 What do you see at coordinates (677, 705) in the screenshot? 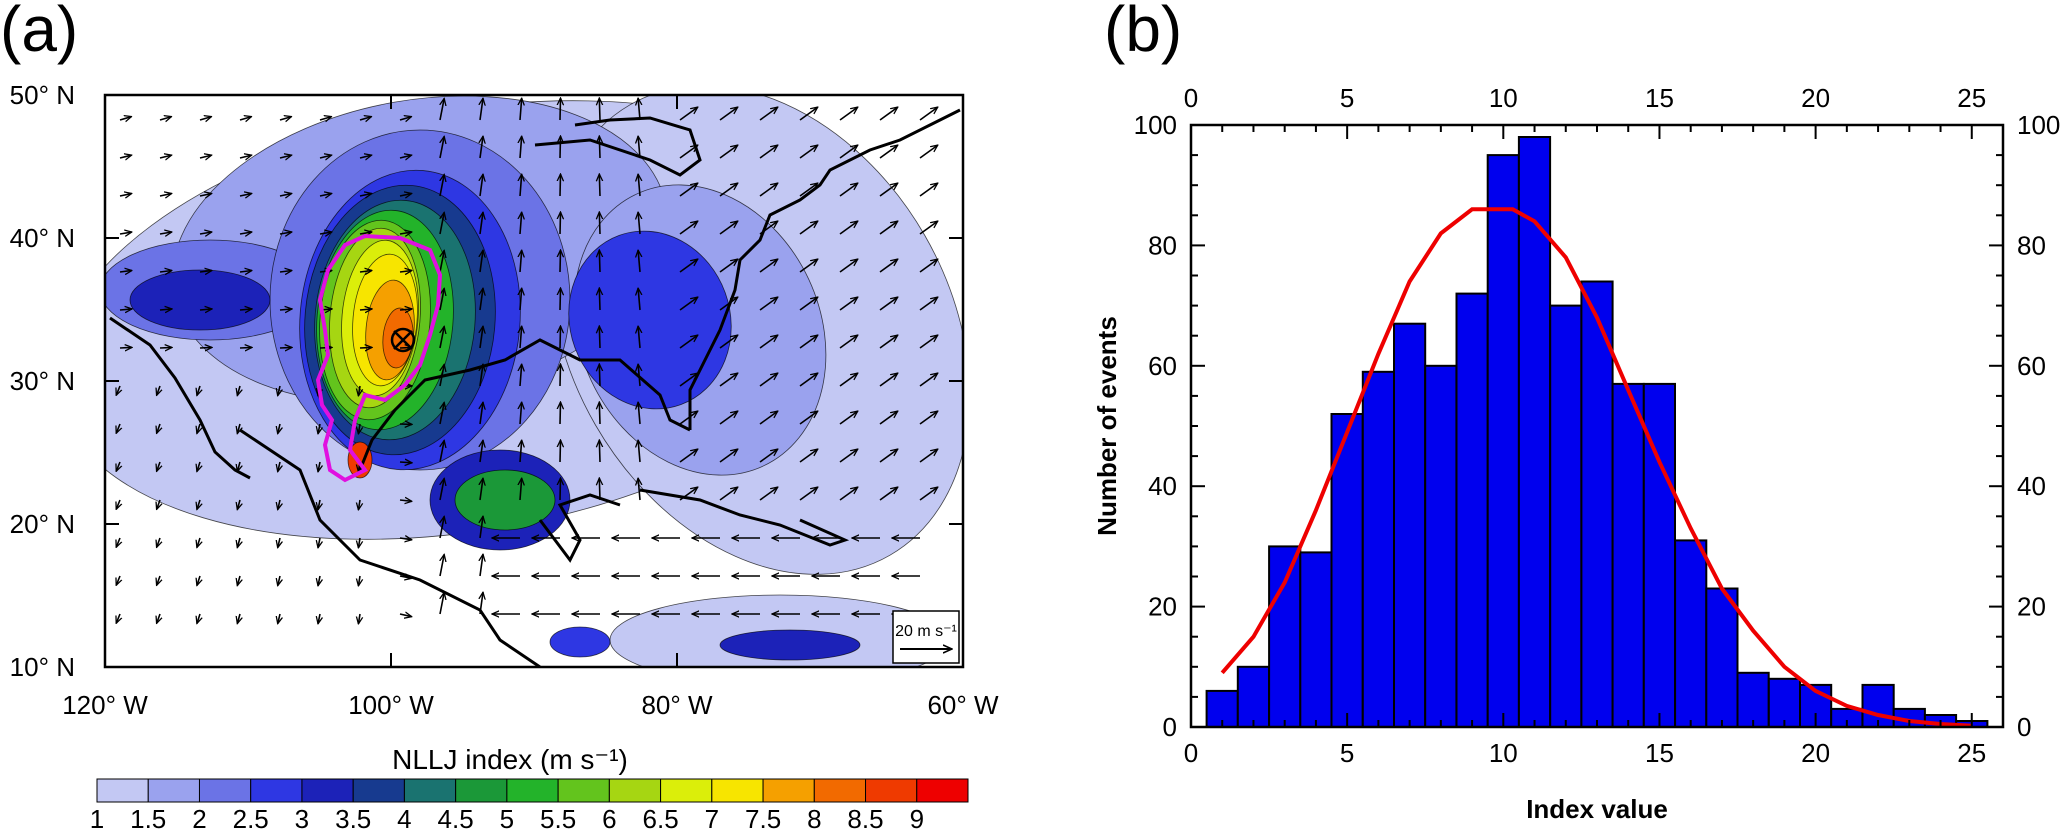
I see `lon-tick-label: 80° W` at bounding box center [677, 705].